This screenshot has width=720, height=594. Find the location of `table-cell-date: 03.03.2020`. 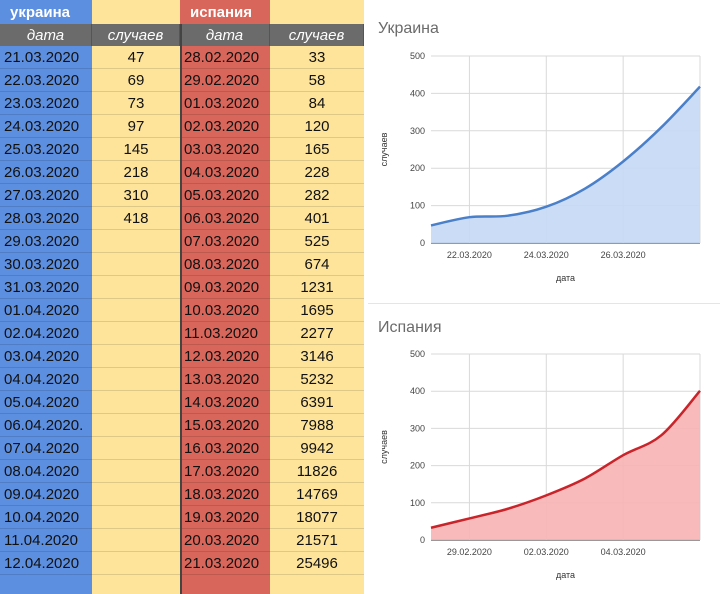

table-cell-date: 03.03.2020 is located at coordinates (222, 149).